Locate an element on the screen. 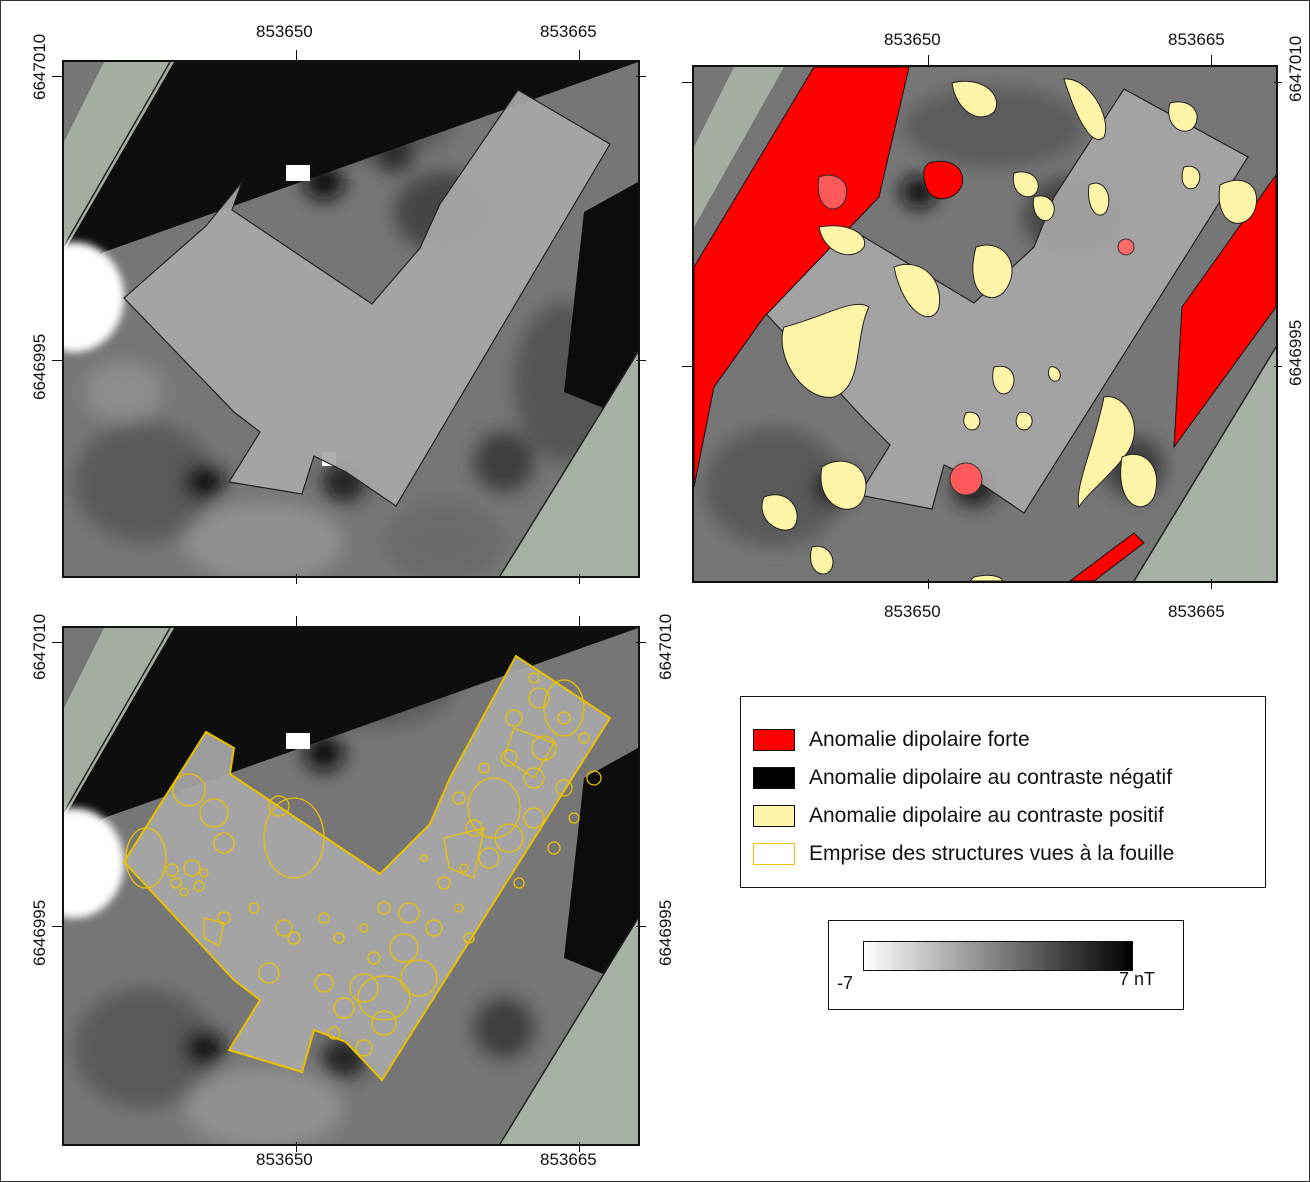 The height and width of the screenshot is (1182, 1310). p2-y-label-1: 6647010 is located at coordinates (1295, 68).